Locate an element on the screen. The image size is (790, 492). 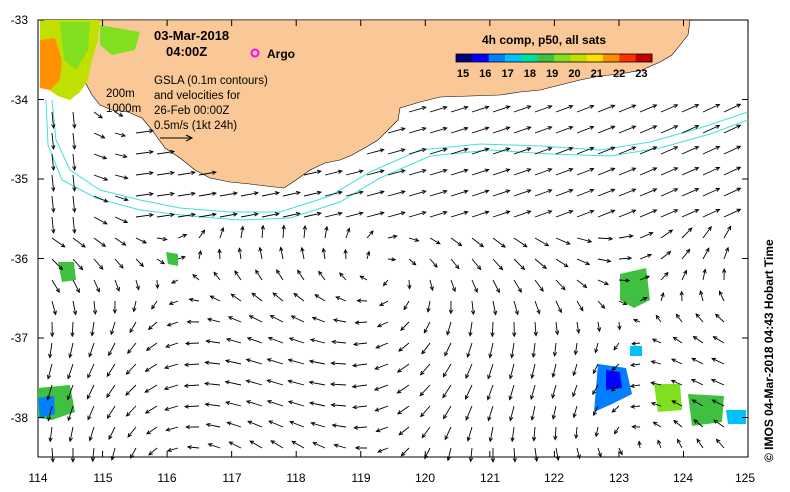
colorbar-tick-label: 19 is located at coordinates (552, 74).